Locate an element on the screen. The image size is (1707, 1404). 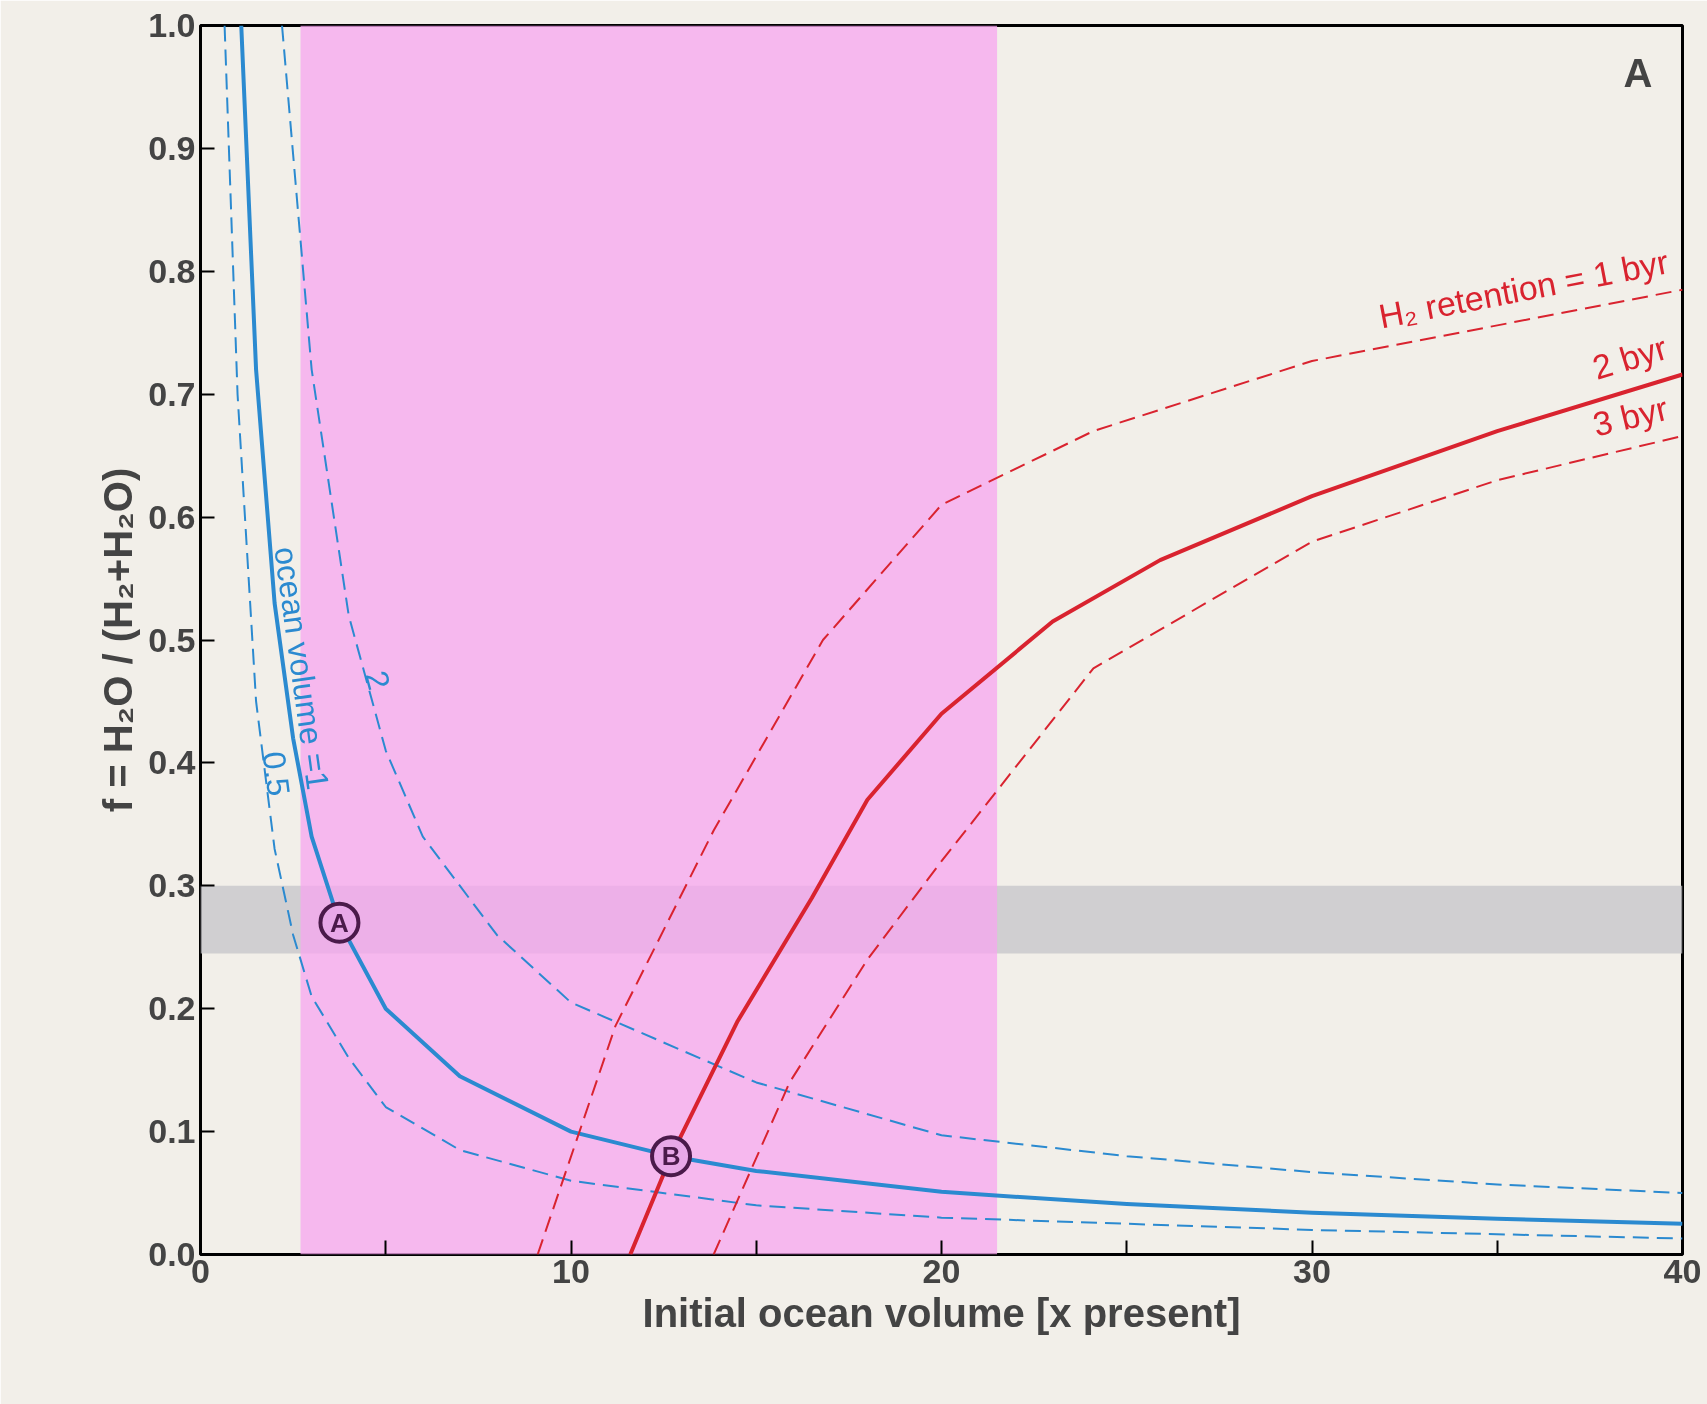
y-tick-label: 0.8 is located at coordinates (172, 270).